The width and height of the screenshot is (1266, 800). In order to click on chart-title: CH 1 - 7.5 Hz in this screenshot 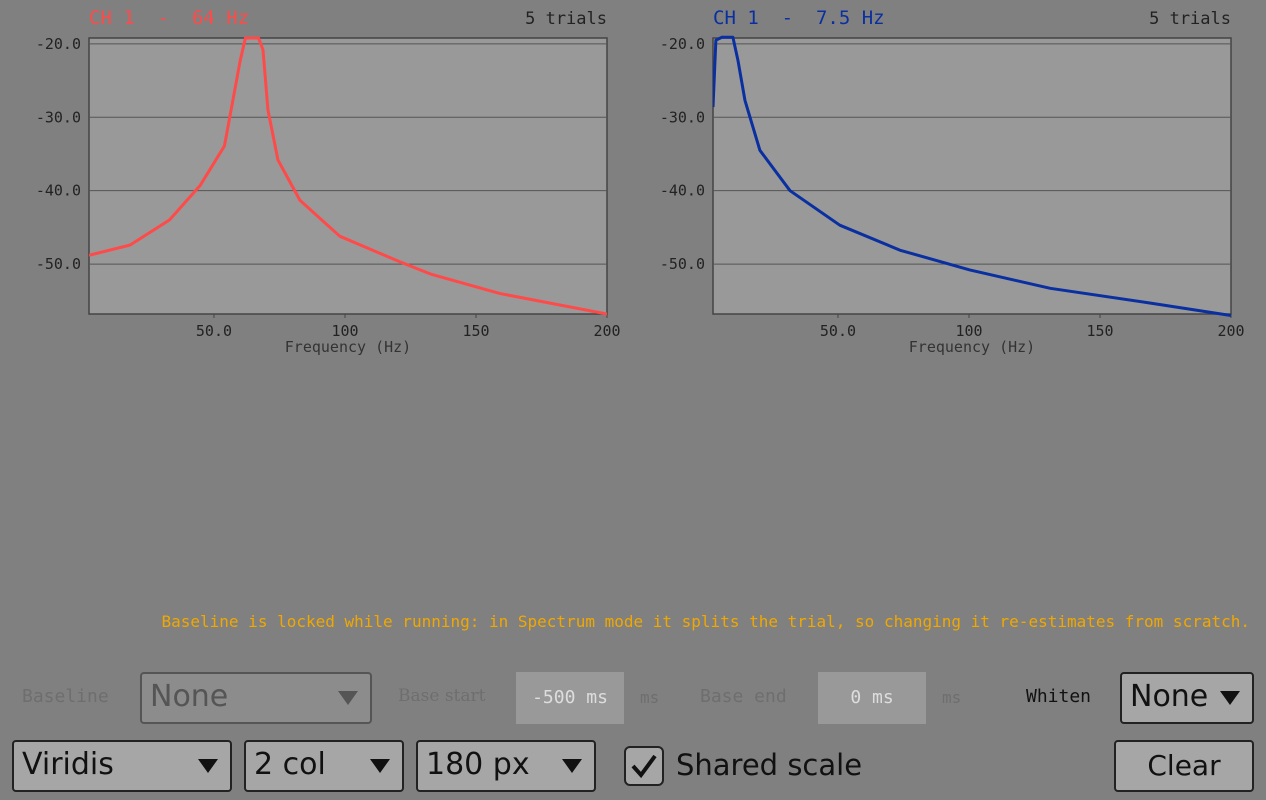, I will do `click(799, 18)`.